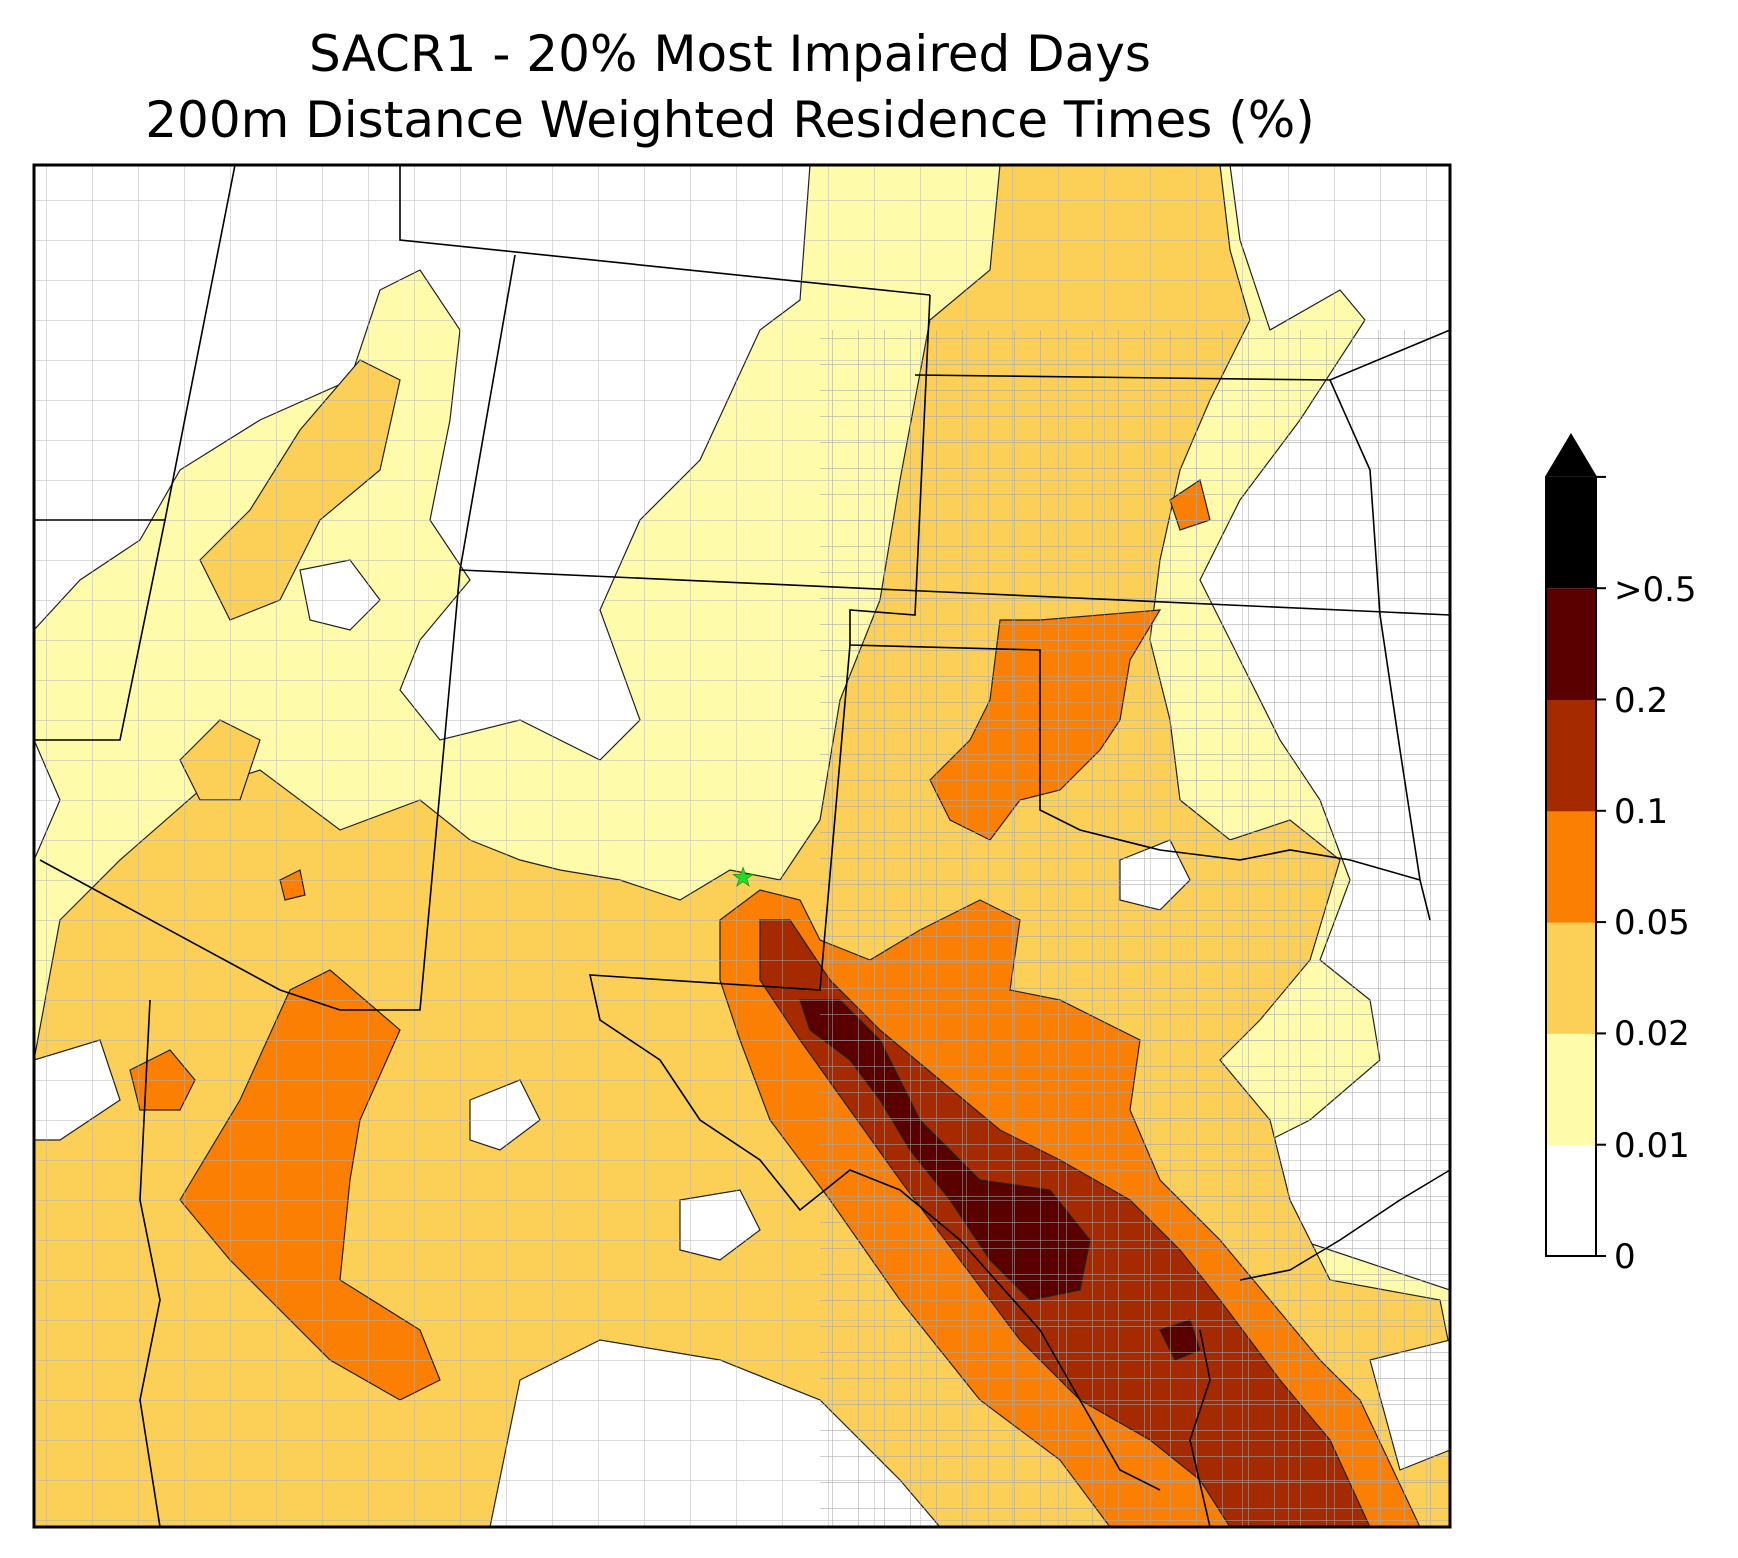  What do you see at coordinates (1641, 812) in the screenshot?
I see `colorbar-label-0.1: 0.1` at bounding box center [1641, 812].